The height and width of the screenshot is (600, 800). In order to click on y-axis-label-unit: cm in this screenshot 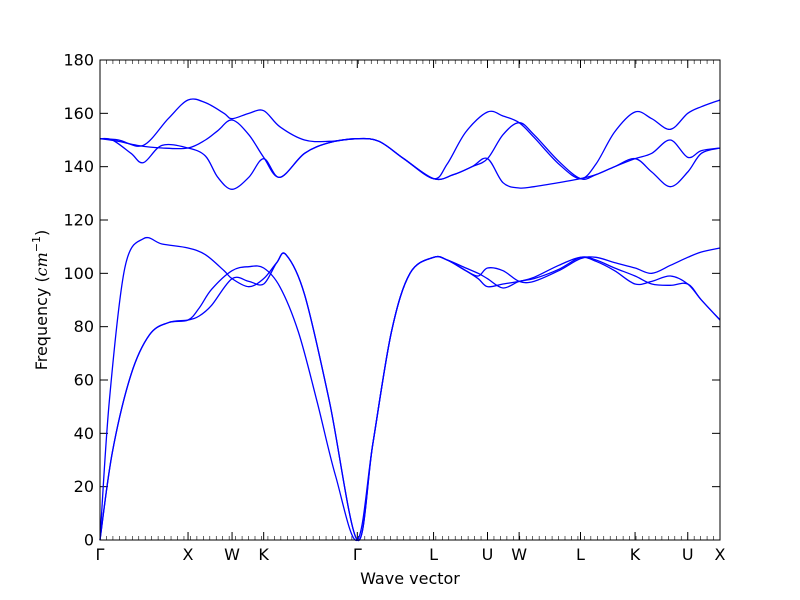, I will do `click(41, 264)`.